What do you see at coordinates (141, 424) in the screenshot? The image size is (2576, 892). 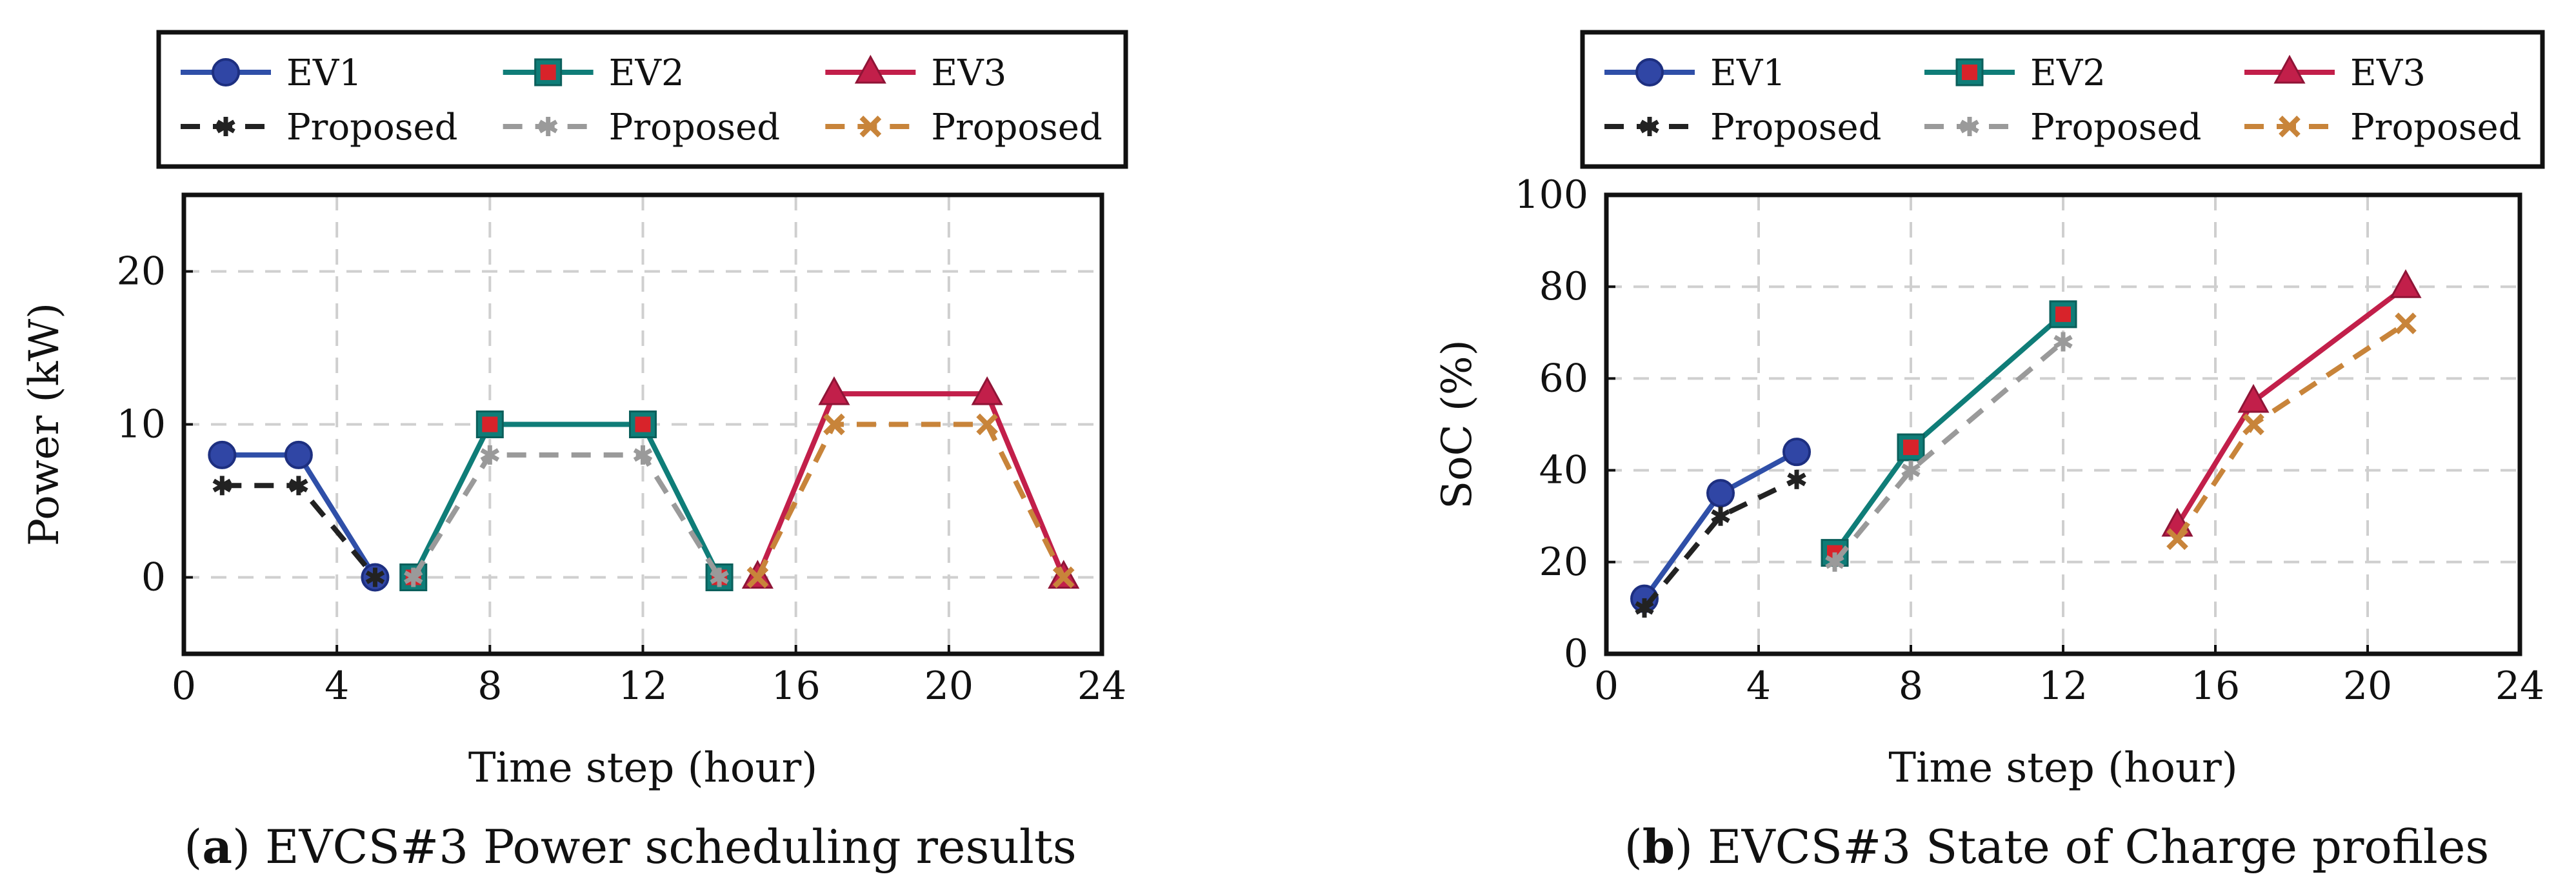 I see `y-tick-label: 10` at bounding box center [141, 424].